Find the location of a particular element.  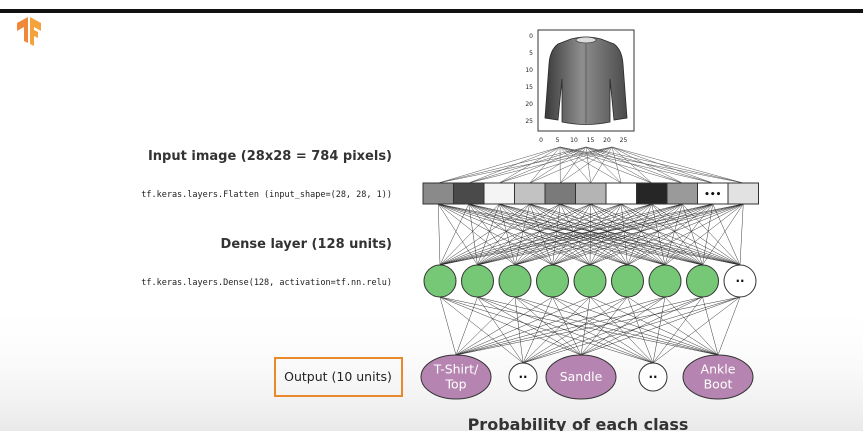

image-x-tick: 15 is located at coordinates (591, 140).